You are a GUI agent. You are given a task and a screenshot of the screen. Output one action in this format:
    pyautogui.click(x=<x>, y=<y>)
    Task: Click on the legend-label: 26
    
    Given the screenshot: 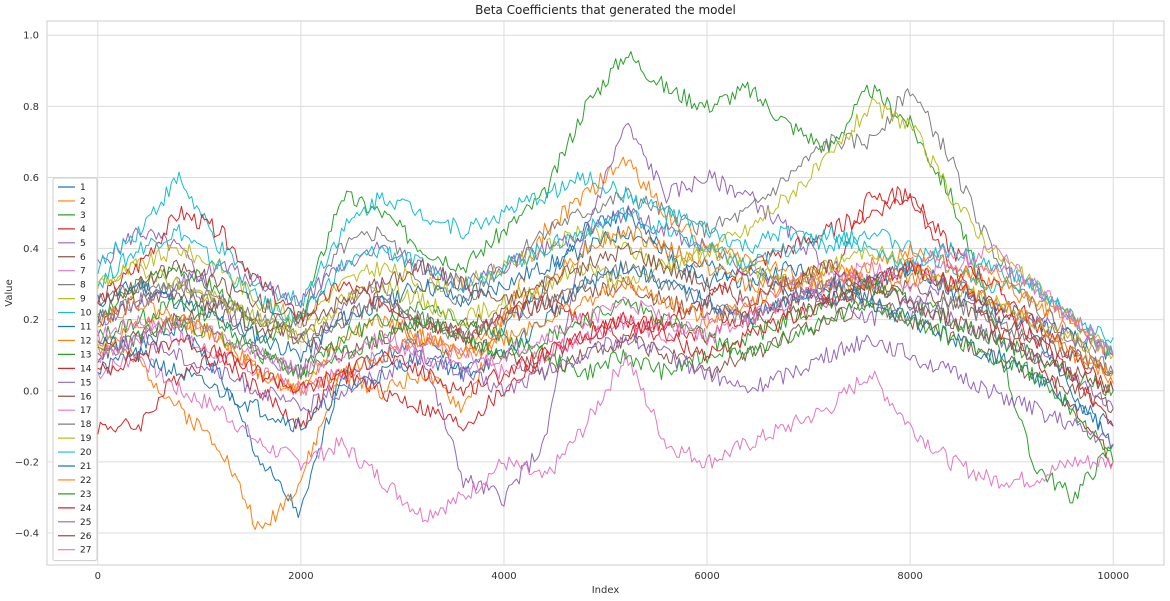 What is the action you would take?
    pyautogui.click(x=86, y=537)
    